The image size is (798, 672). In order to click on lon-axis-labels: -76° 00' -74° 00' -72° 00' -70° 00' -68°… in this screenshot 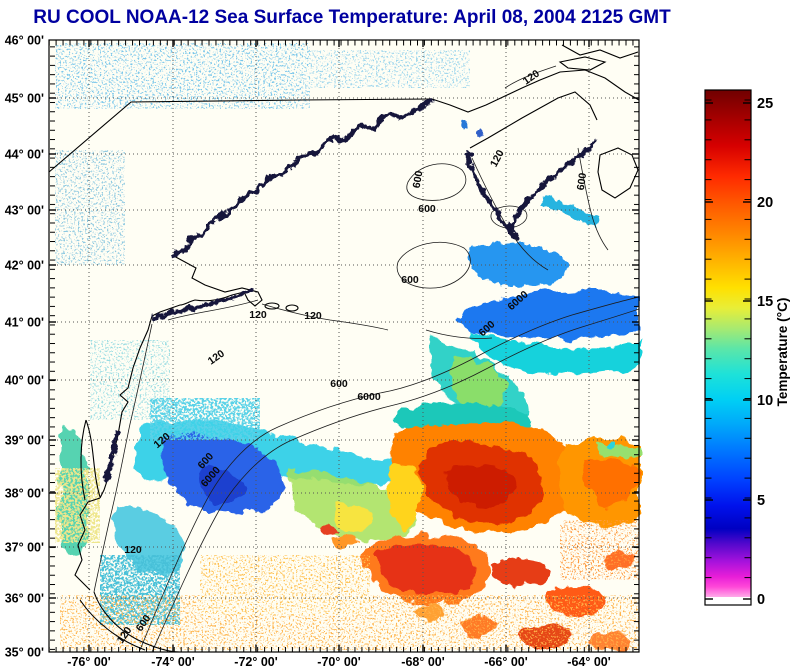, I will do `click(338, 662)`.